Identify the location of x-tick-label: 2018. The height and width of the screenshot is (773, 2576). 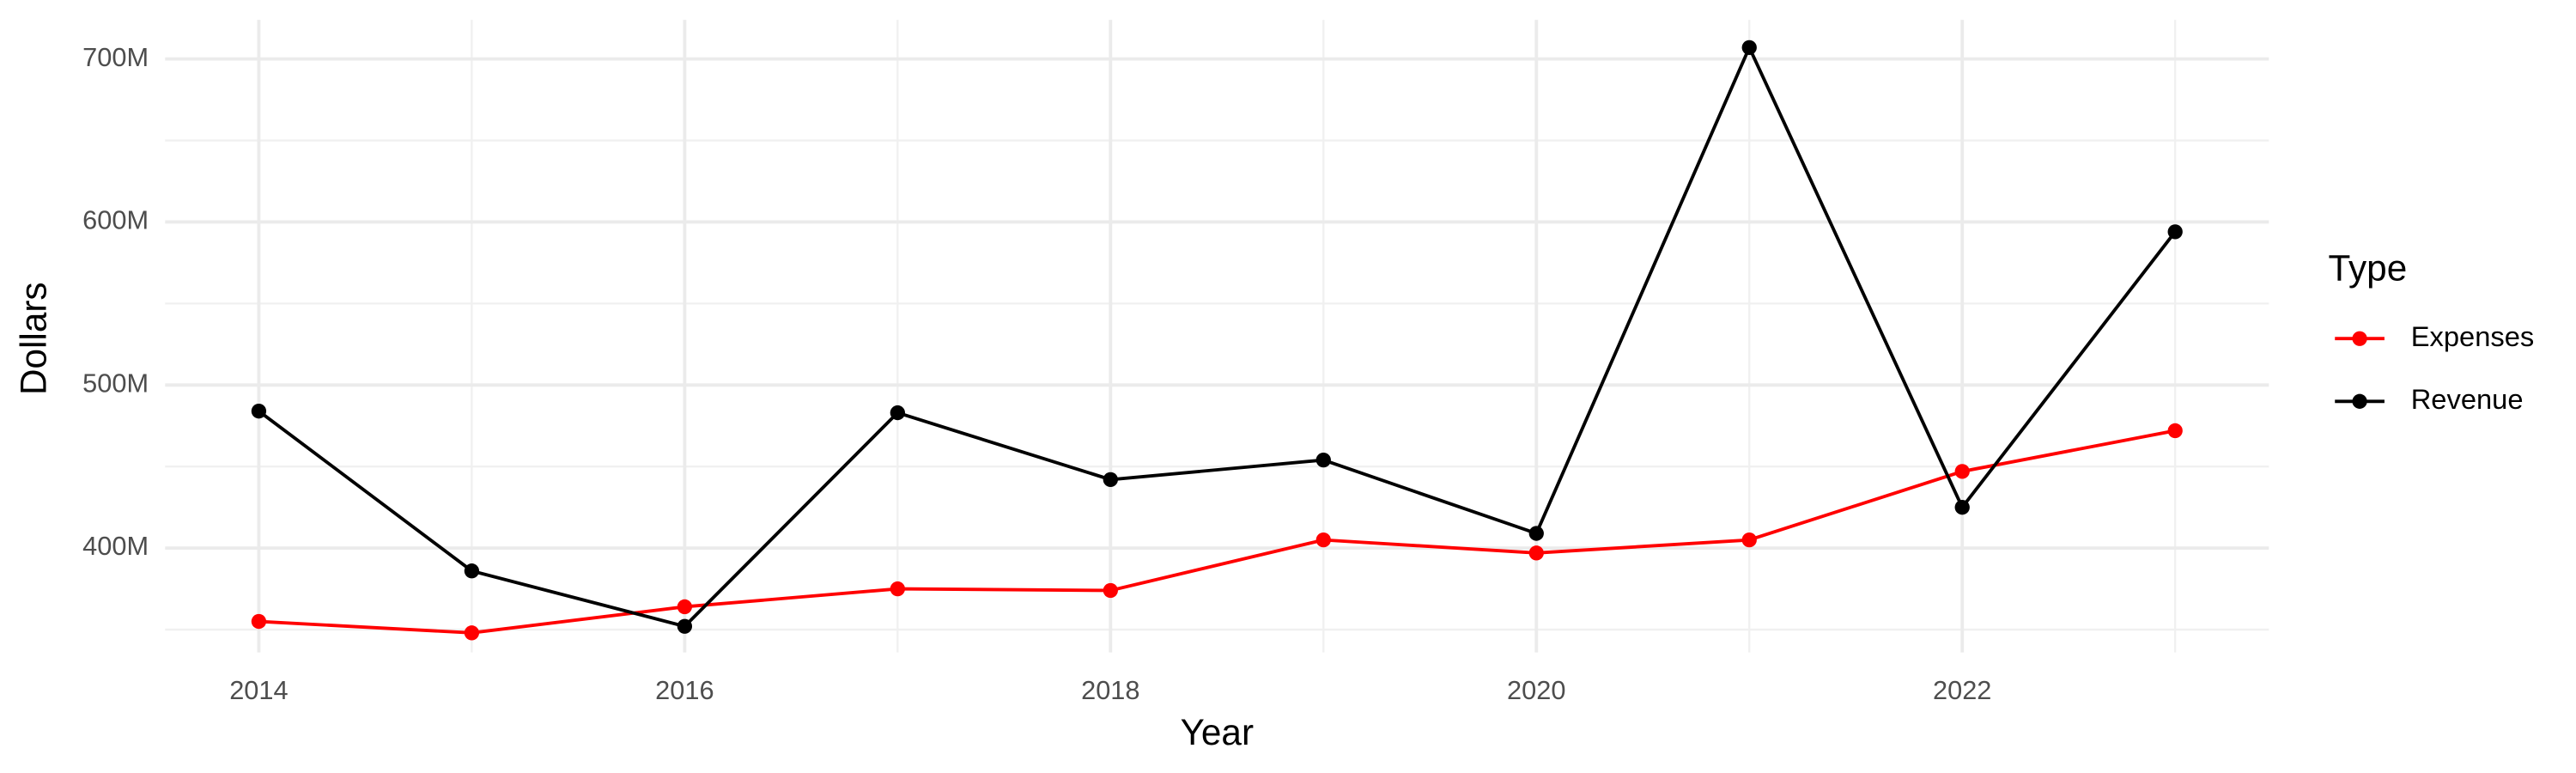
(1110, 690).